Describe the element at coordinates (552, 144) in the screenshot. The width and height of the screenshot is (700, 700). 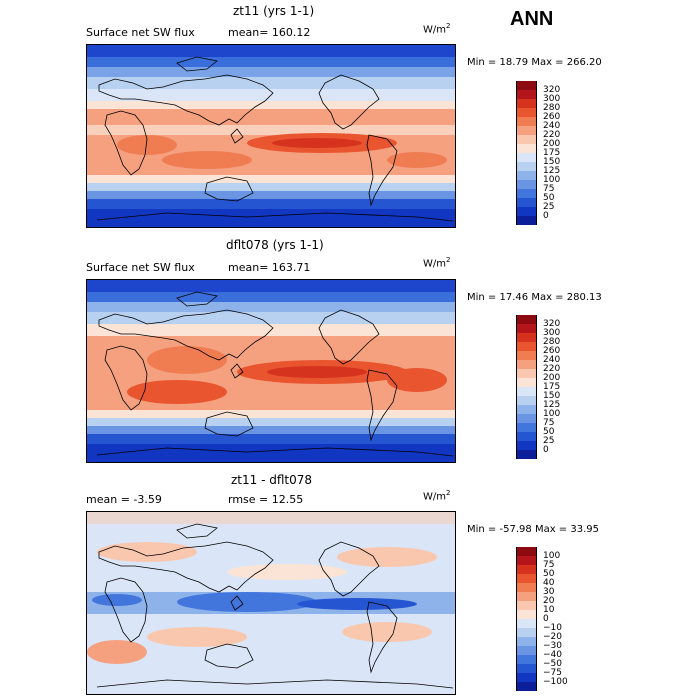
I see `colorbar-tick-label: 200` at that location.